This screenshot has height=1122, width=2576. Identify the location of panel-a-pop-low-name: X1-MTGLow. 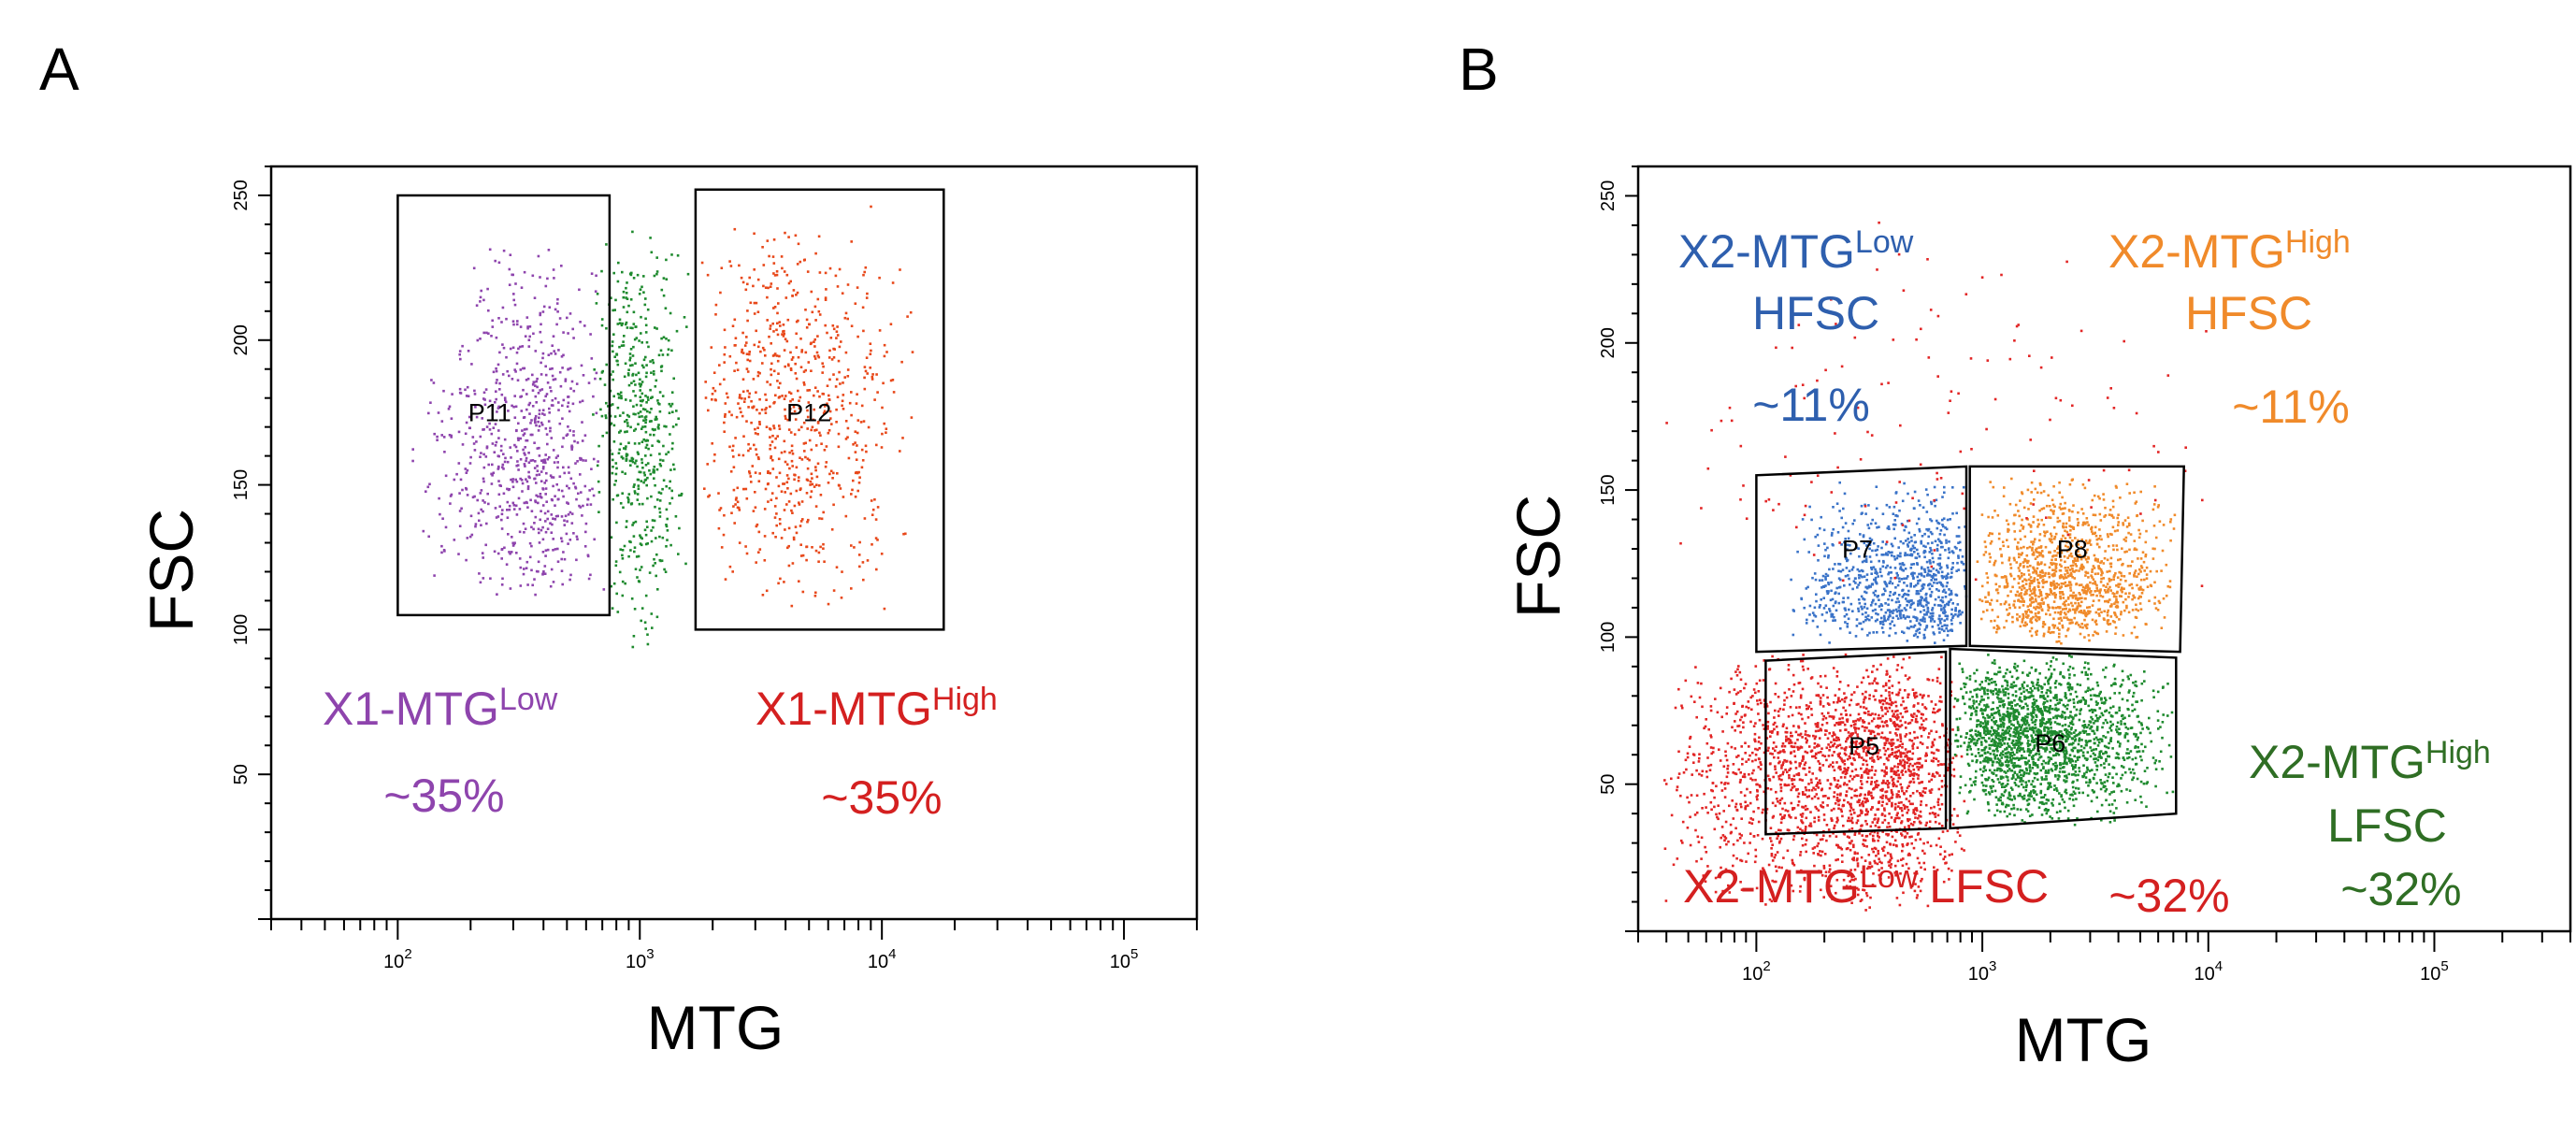
(441, 708).